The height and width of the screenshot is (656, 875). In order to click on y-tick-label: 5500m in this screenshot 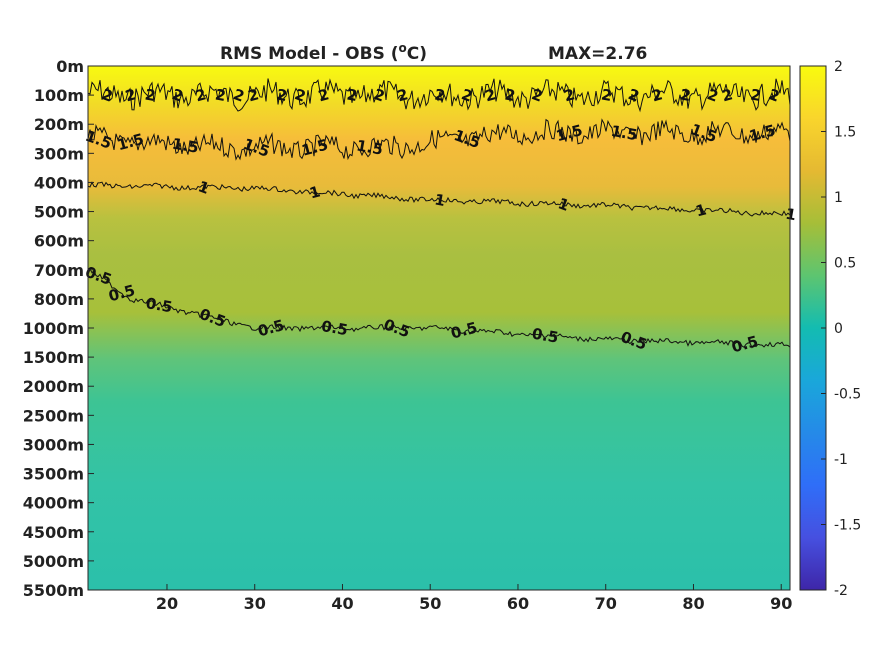, I will do `click(53, 590)`.